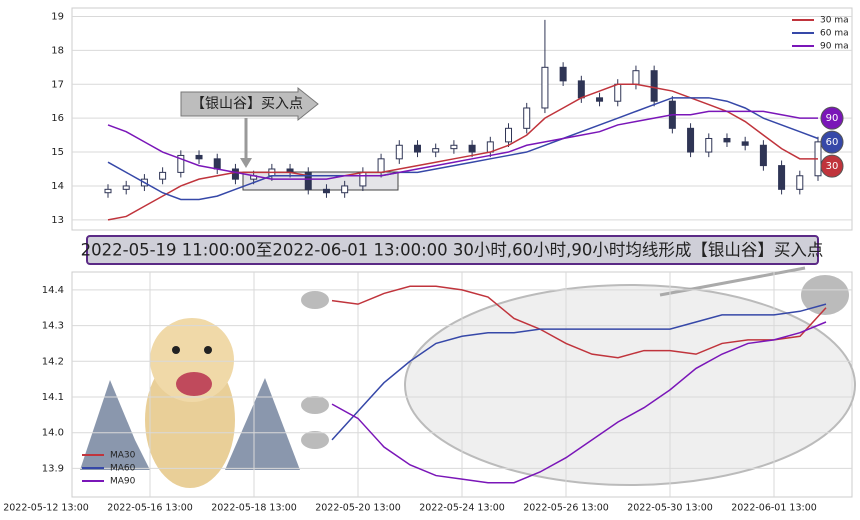 Image resolution: width=860 pixels, height=520 pixels. What do you see at coordinates (53, 326) in the screenshot?
I see `y-tick-label: 14.3` at bounding box center [53, 326].